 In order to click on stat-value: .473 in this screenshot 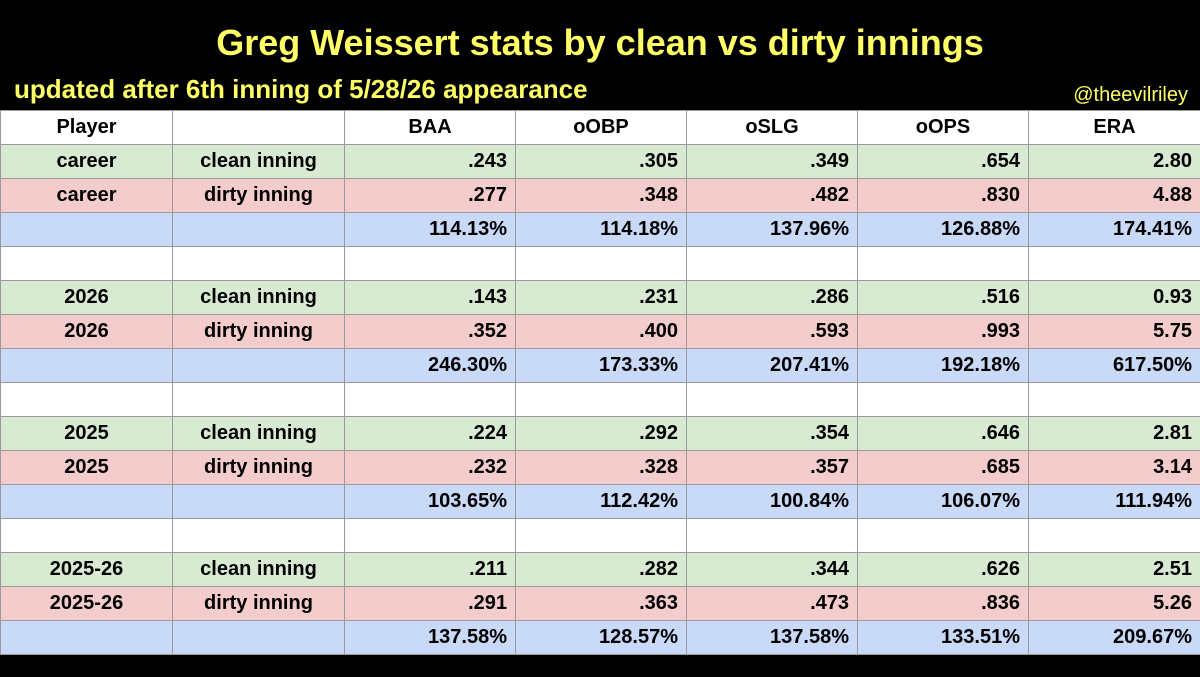, I will do `click(772, 603)`.